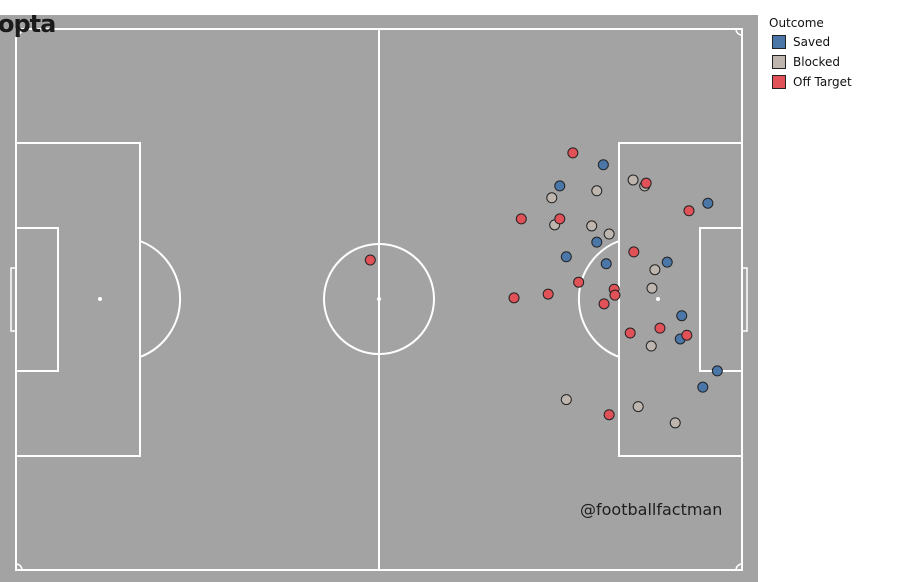 Image resolution: width=908 pixels, height=582 pixels. What do you see at coordinates (658, 299) in the screenshot?
I see `right-penalty-spot` at bounding box center [658, 299].